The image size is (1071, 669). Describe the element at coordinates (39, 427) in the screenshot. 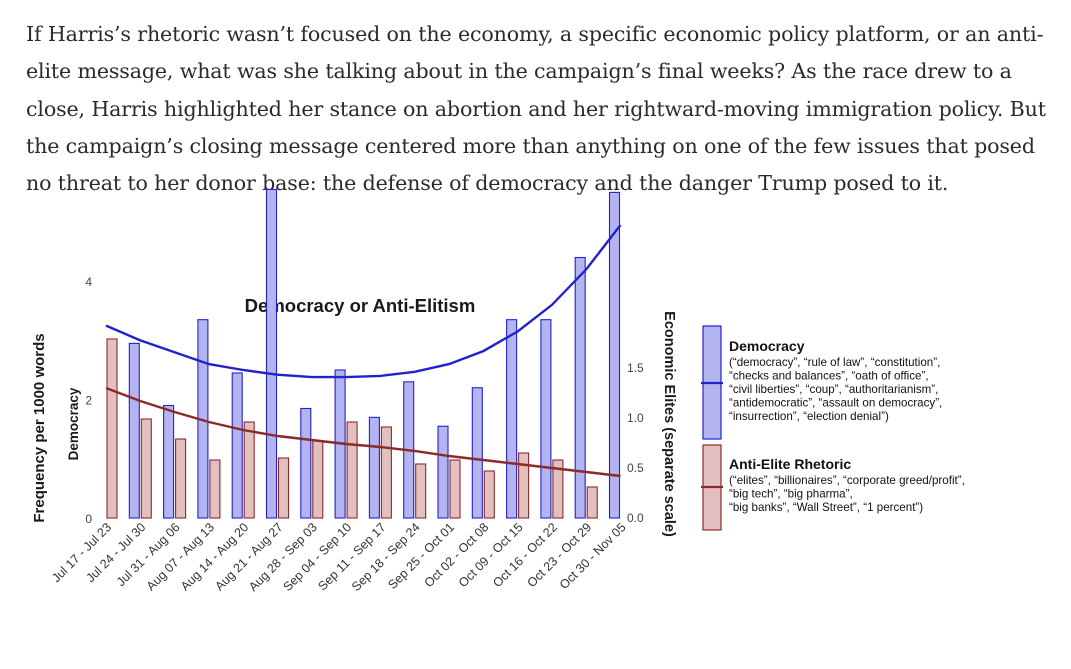

I see `y-axis-label-outer: Frequency per 1000 words` at that location.